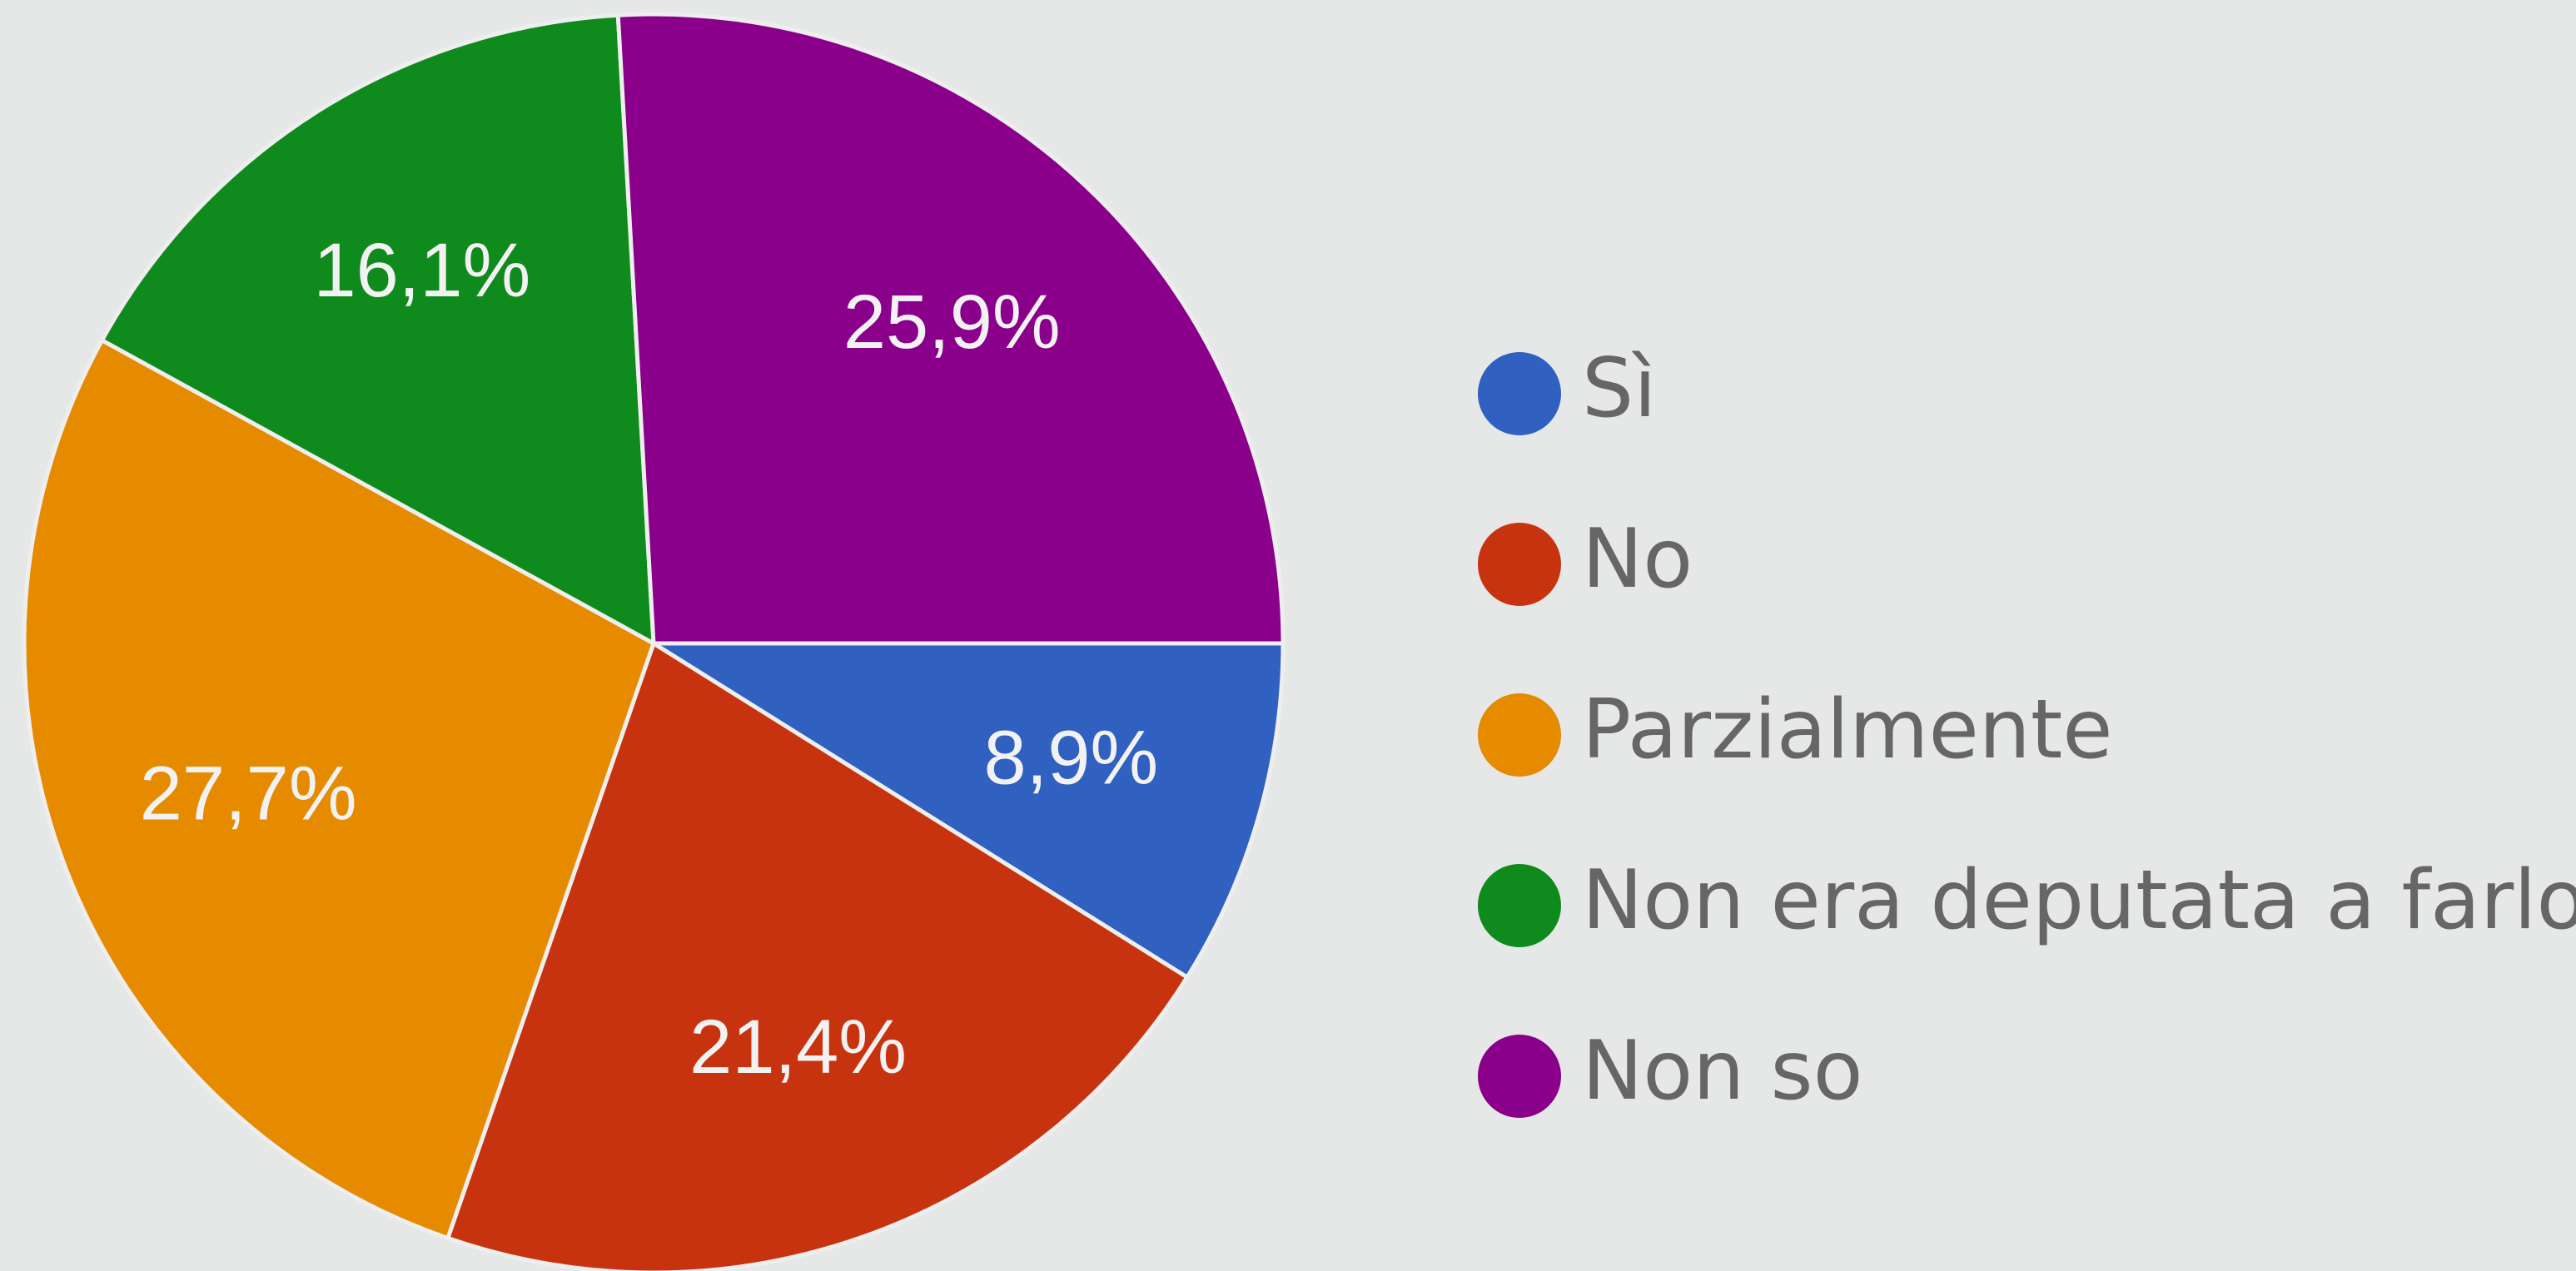 Image resolution: width=2576 pixels, height=1271 pixels. I want to click on legend-label: Non so, so click(1722, 1071).